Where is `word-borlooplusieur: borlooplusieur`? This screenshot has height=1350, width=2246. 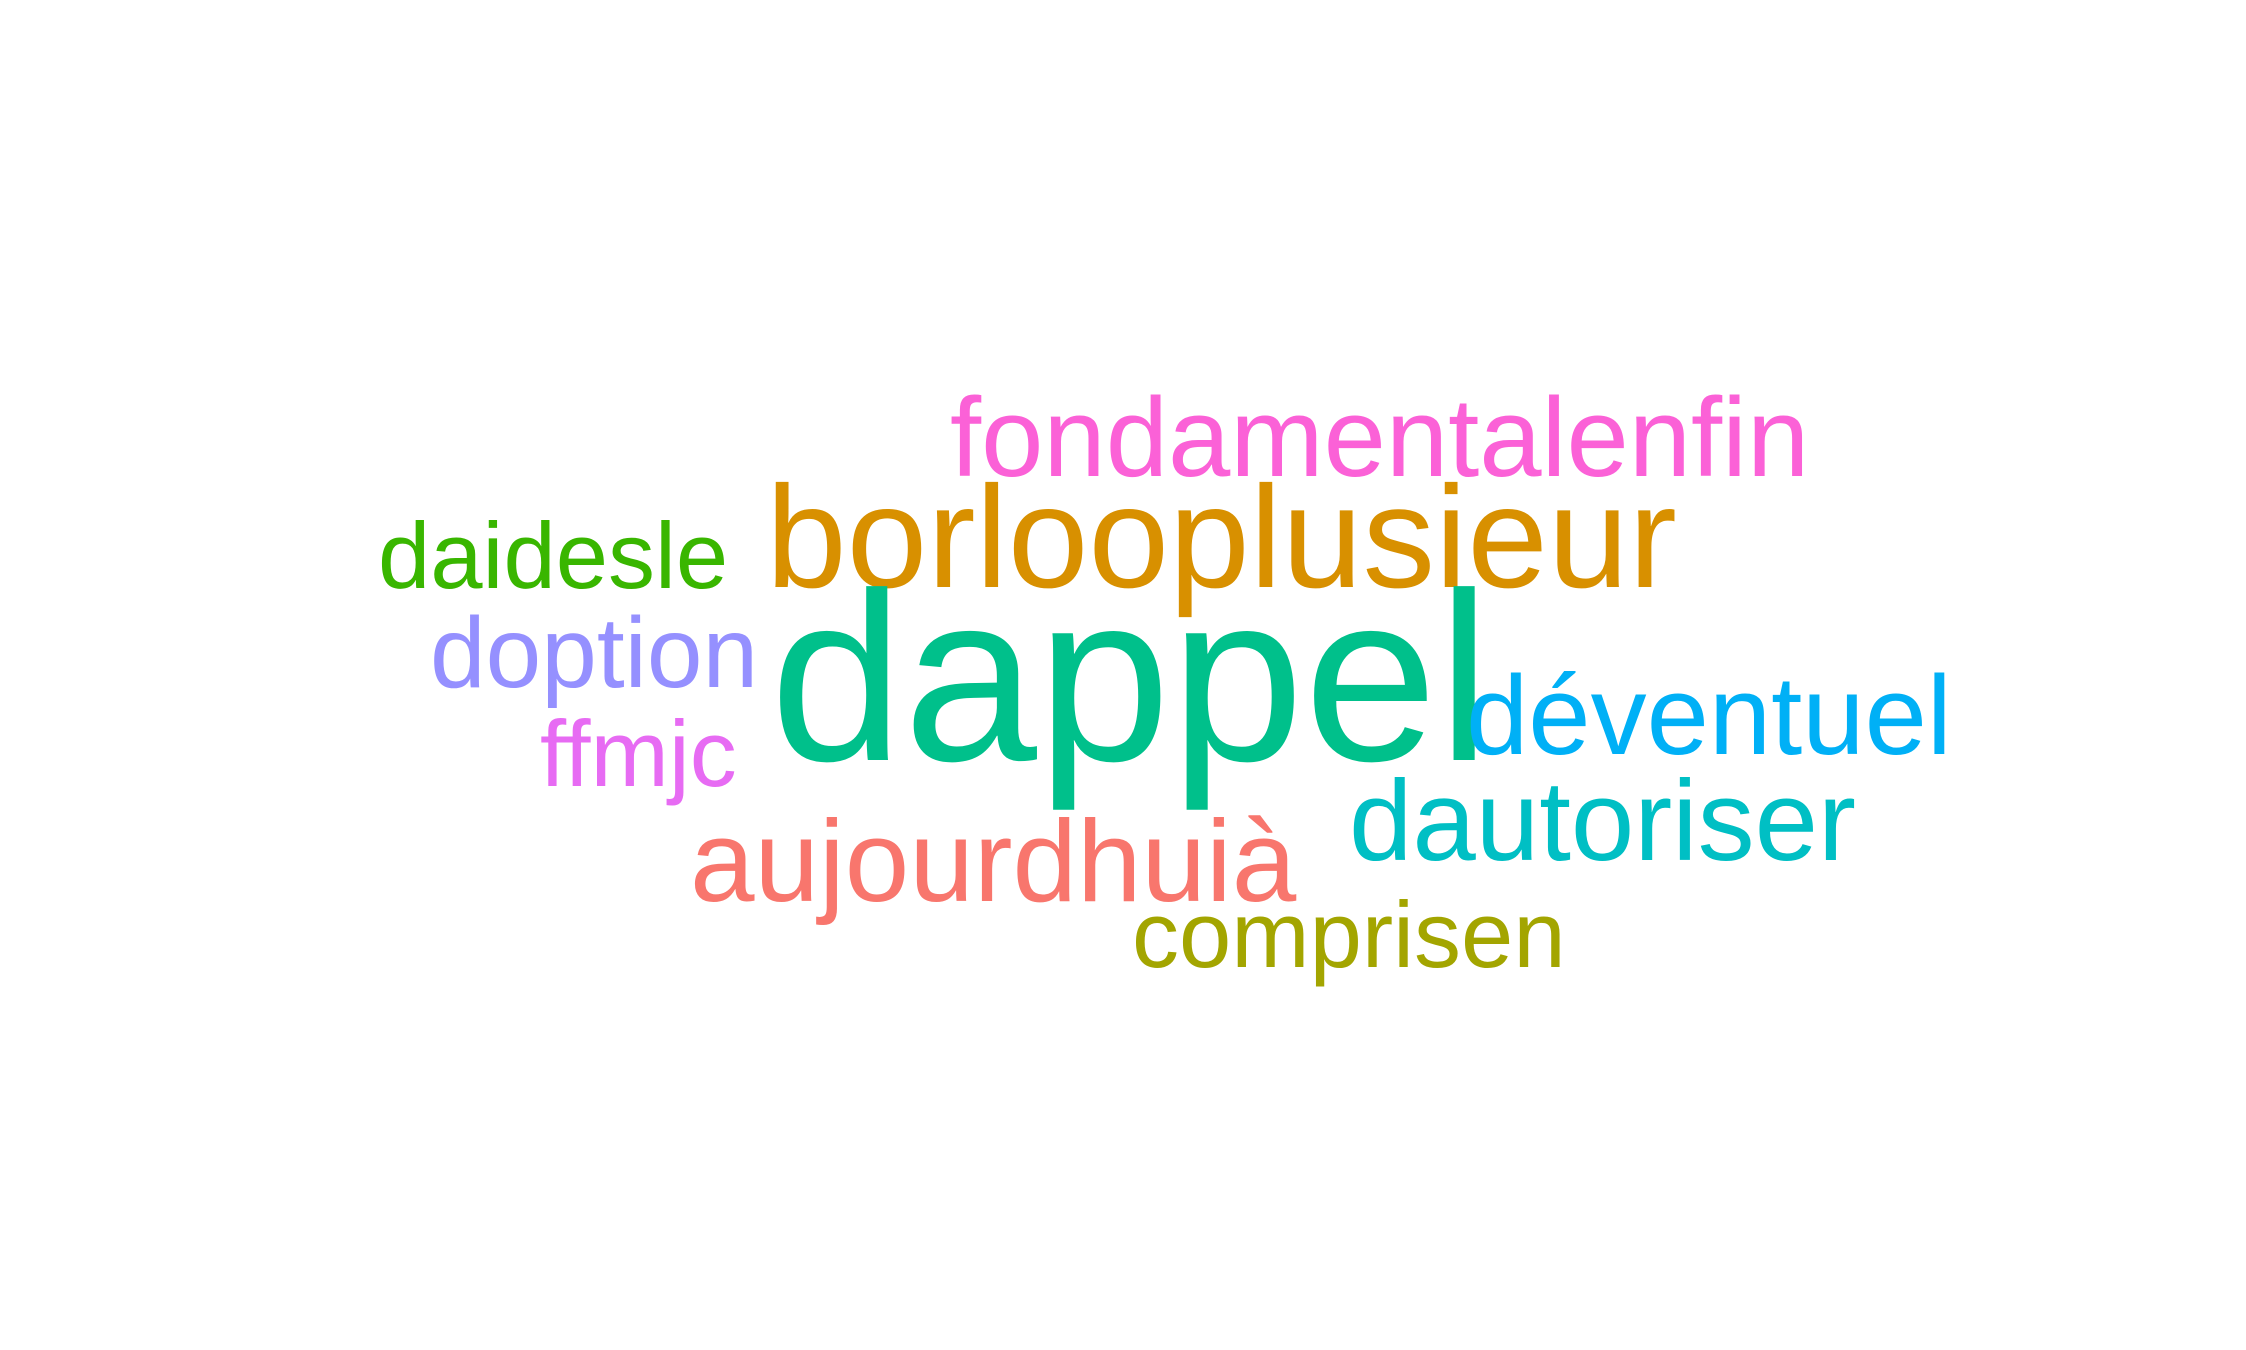
word-borlooplusieur: borlooplusieur is located at coordinates (1221, 537).